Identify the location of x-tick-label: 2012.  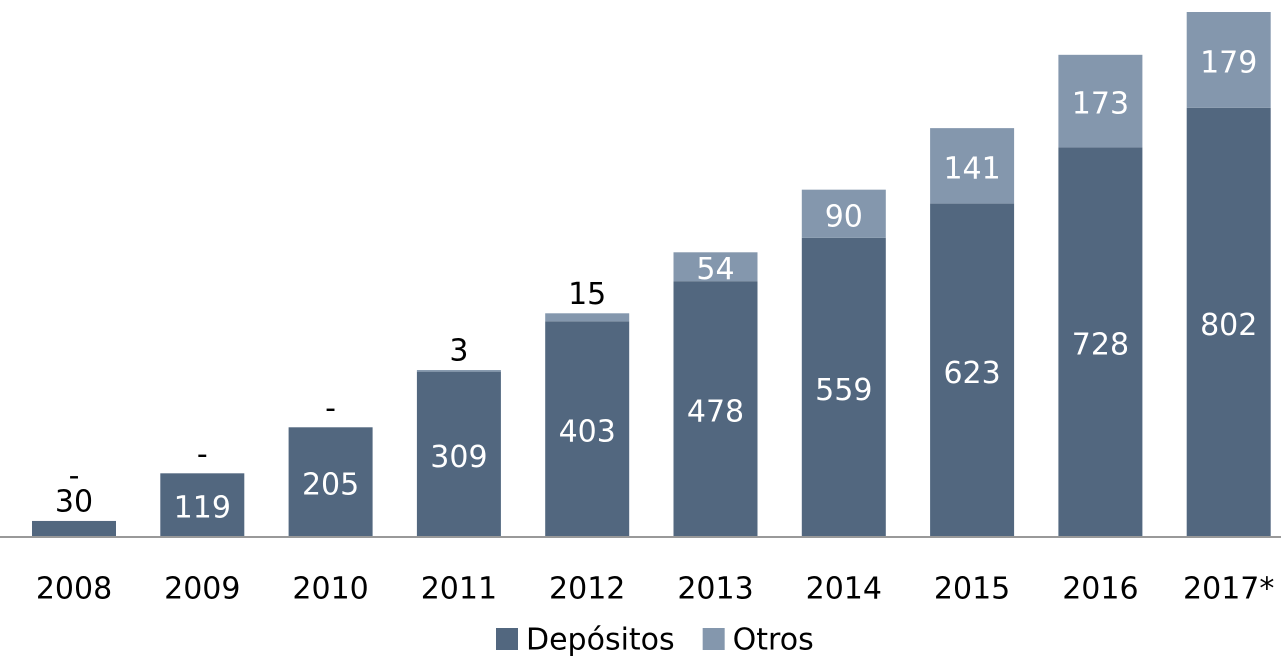
(587, 589).